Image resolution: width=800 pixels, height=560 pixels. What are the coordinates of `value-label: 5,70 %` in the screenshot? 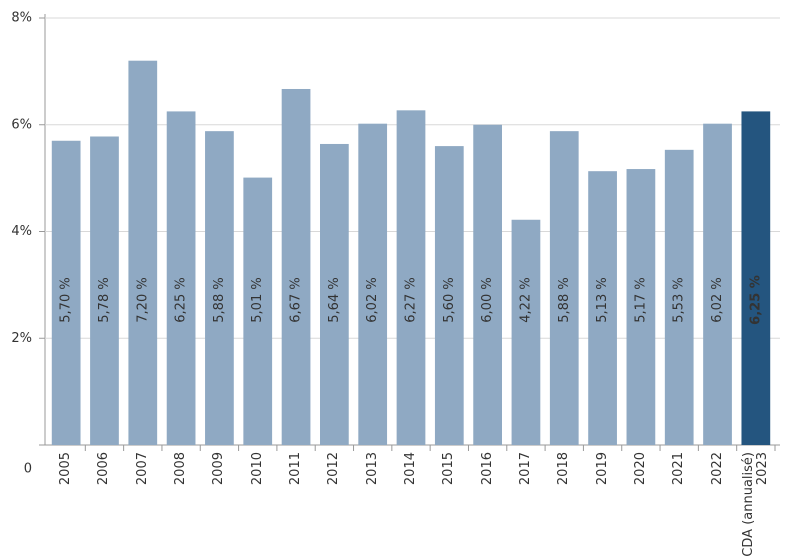 It's located at (66, 299).